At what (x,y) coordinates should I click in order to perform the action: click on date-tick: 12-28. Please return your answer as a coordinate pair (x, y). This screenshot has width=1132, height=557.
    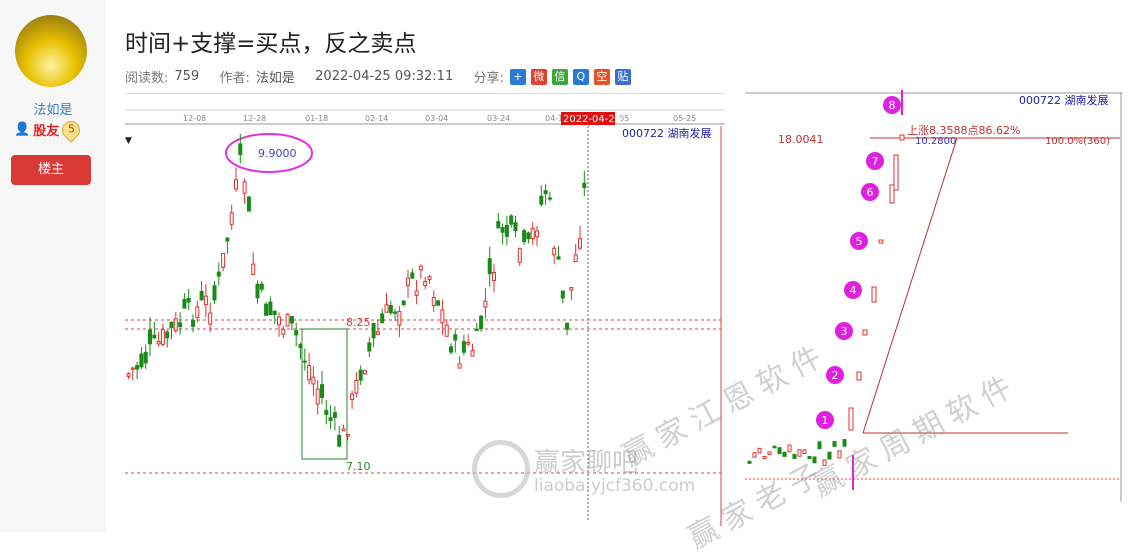
    Looking at the image, I should click on (254, 118).